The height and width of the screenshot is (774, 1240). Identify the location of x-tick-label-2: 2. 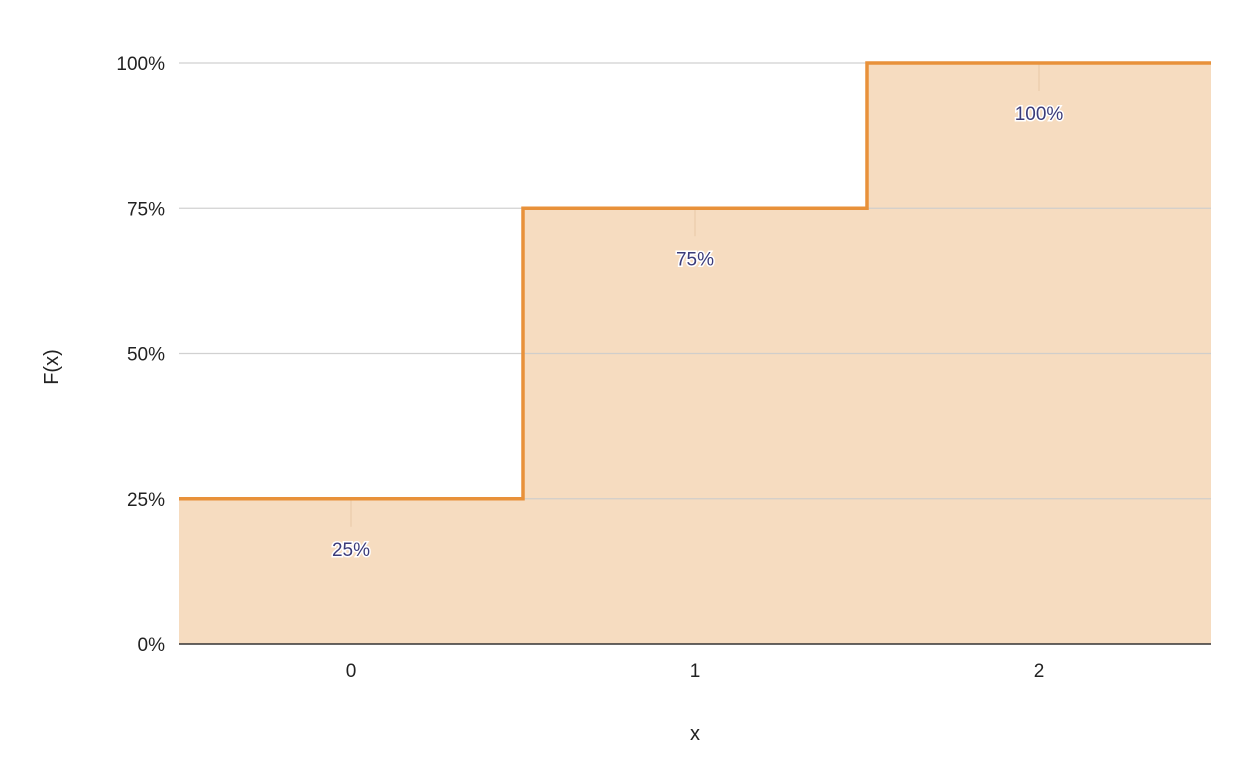
(1039, 671).